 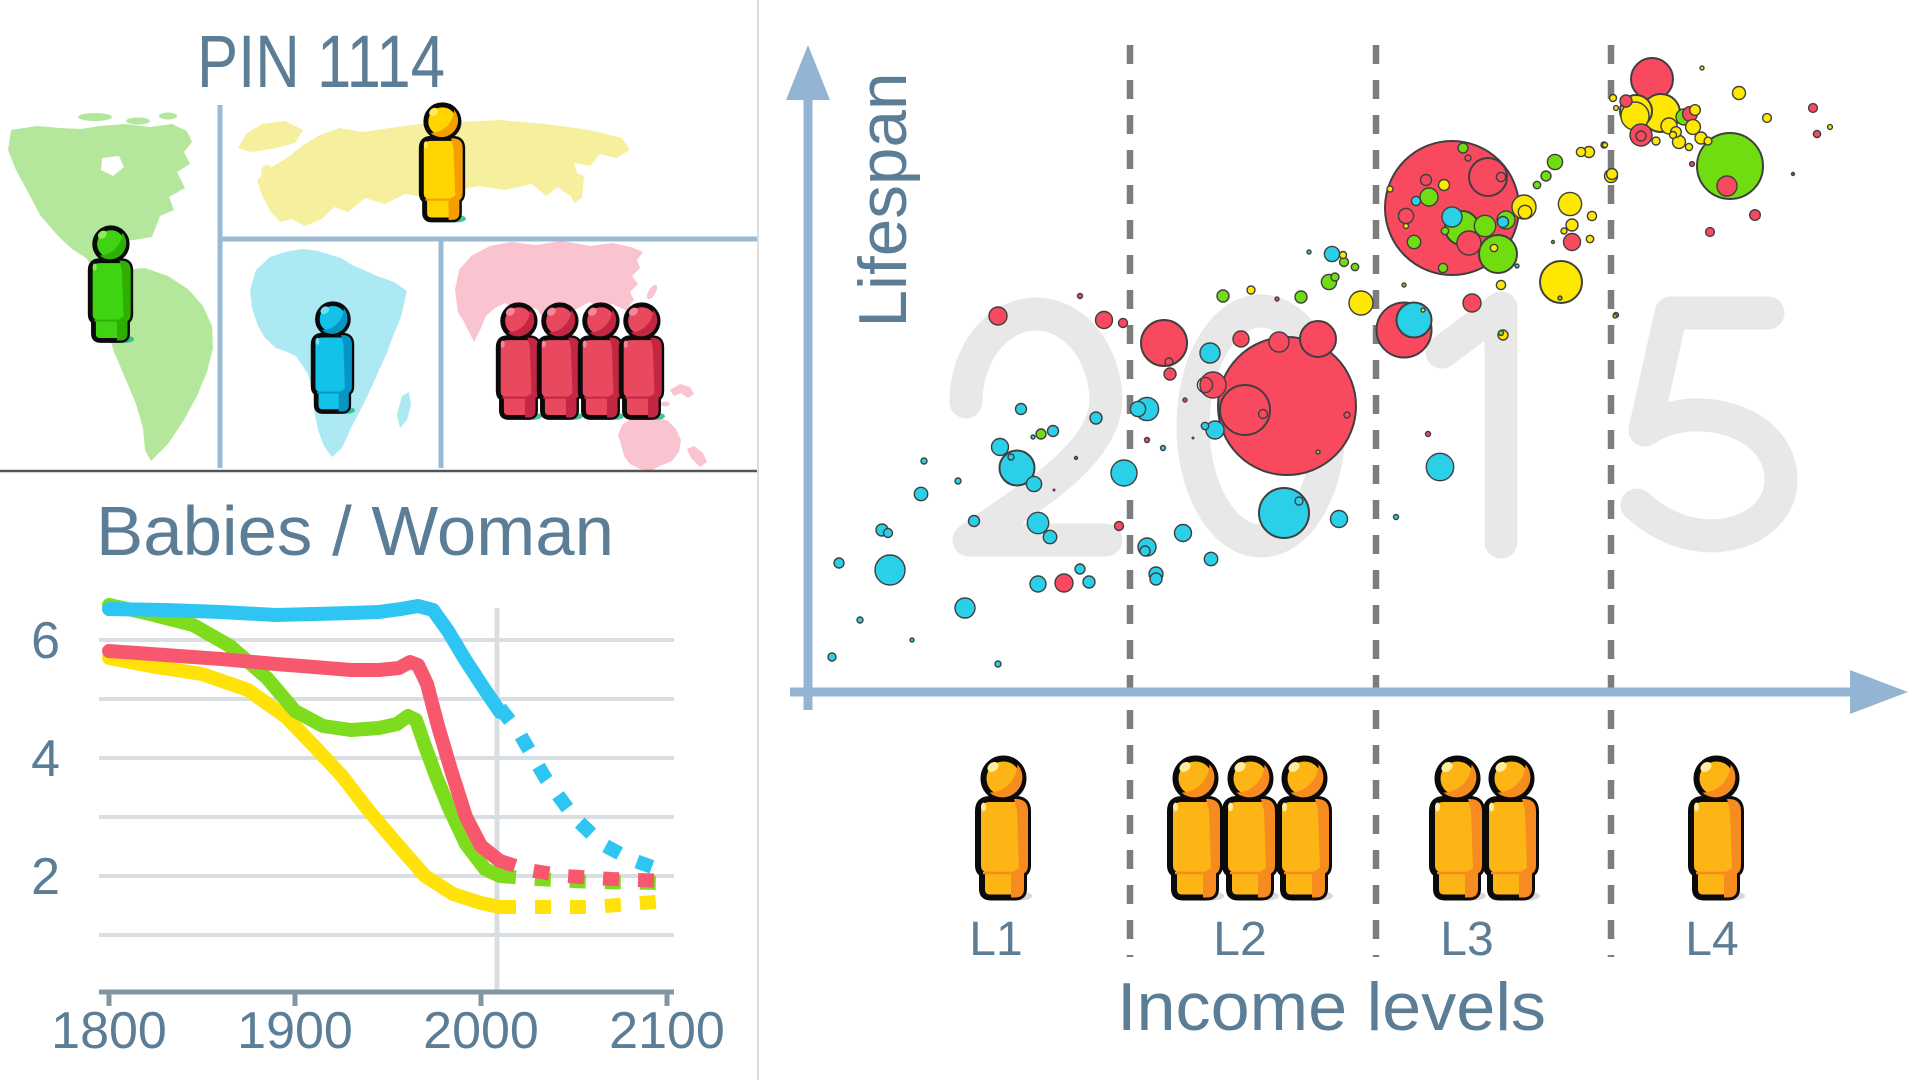 What do you see at coordinates (45, 877) in the screenshot?
I see `svg-text: 2` at bounding box center [45, 877].